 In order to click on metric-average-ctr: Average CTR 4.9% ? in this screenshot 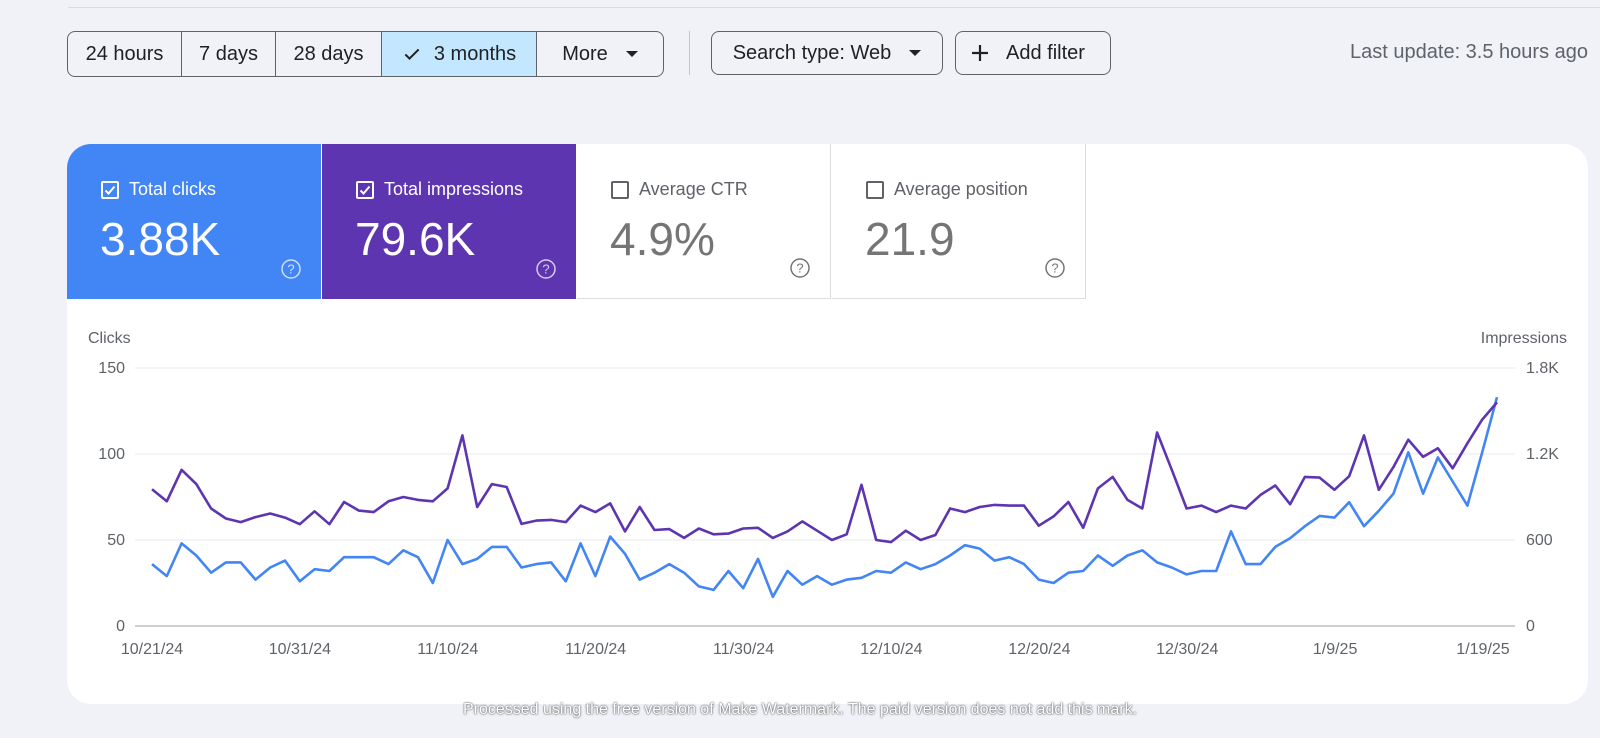, I will do `click(704, 221)`.